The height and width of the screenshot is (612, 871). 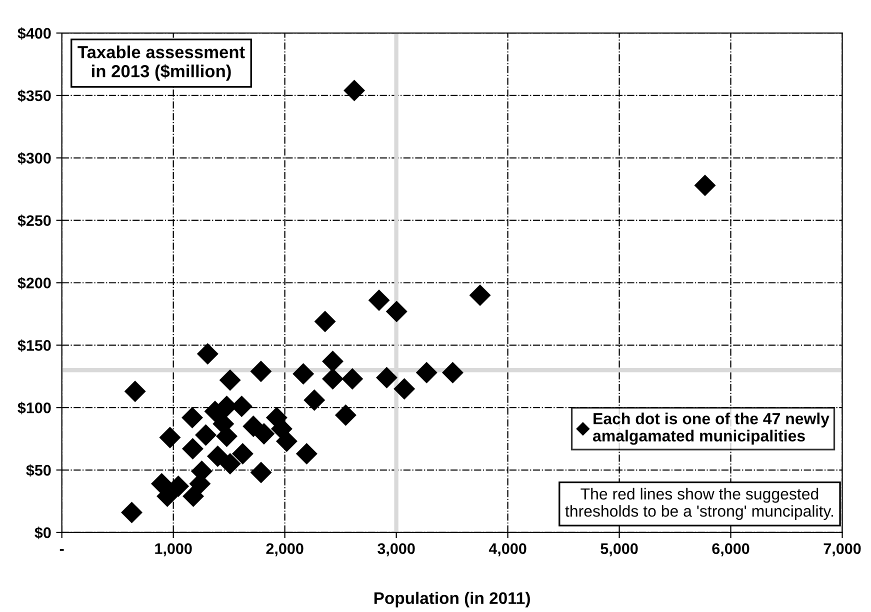 What do you see at coordinates (34, 408) in the screenshot?
I see `y-tick-label: $100` at bounding box center [34, 408].